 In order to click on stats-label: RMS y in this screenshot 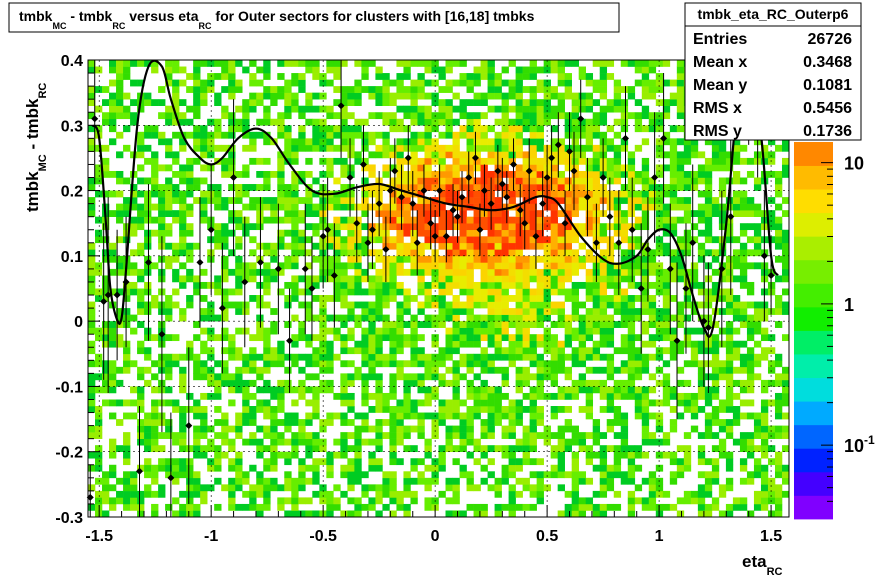, I will do `click(717, 131)`.